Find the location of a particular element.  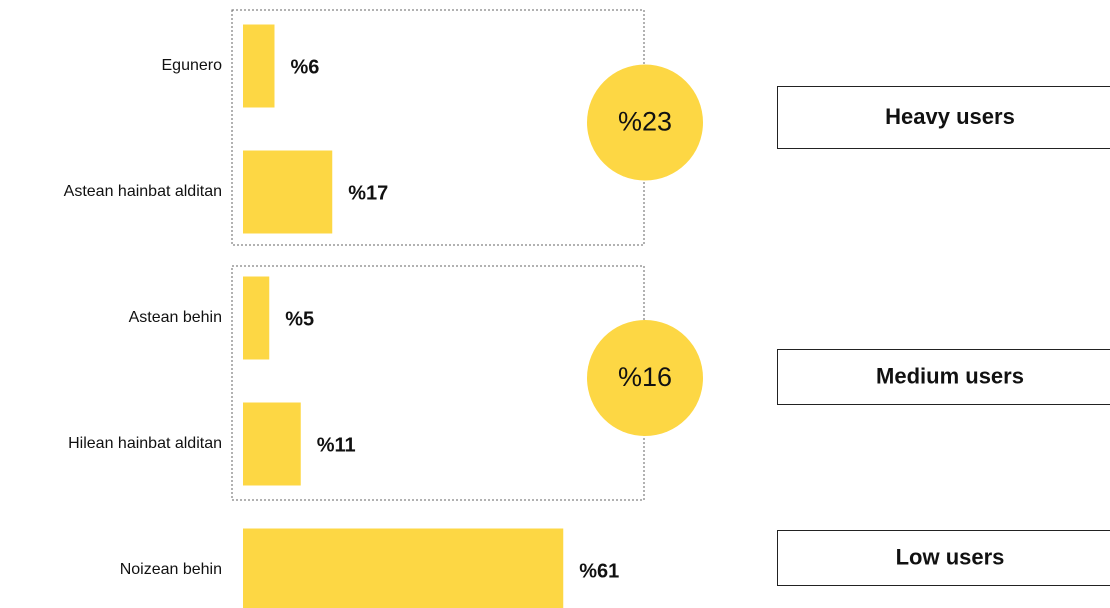

total-label: %23 is located at coordinates (645, 122).